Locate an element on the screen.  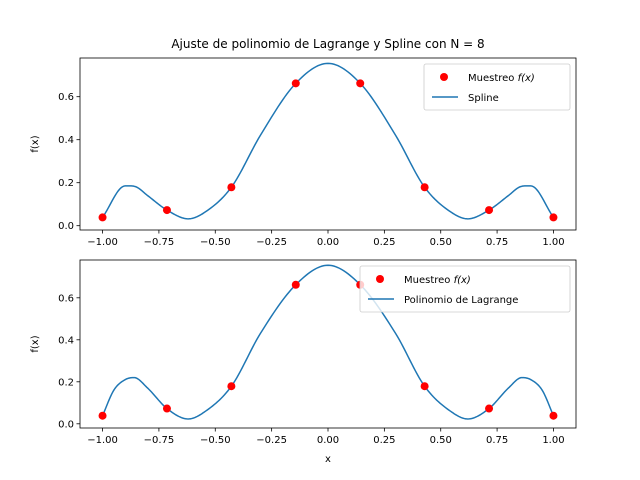
legend-label-series: Polinomio de Lagrange is located at coordinates (461, 300).